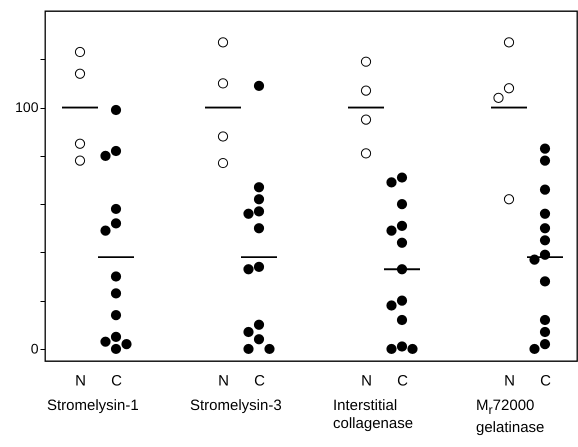  What do you see at coordinates (511, 417) in the screenshot?
I see `text: M$_{r}$72000 gelatinase` at bounding box center [511, 417].